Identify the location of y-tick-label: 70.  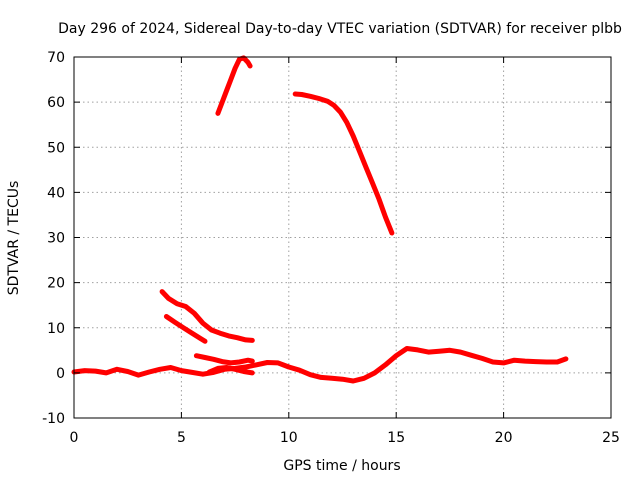
(56, 58).